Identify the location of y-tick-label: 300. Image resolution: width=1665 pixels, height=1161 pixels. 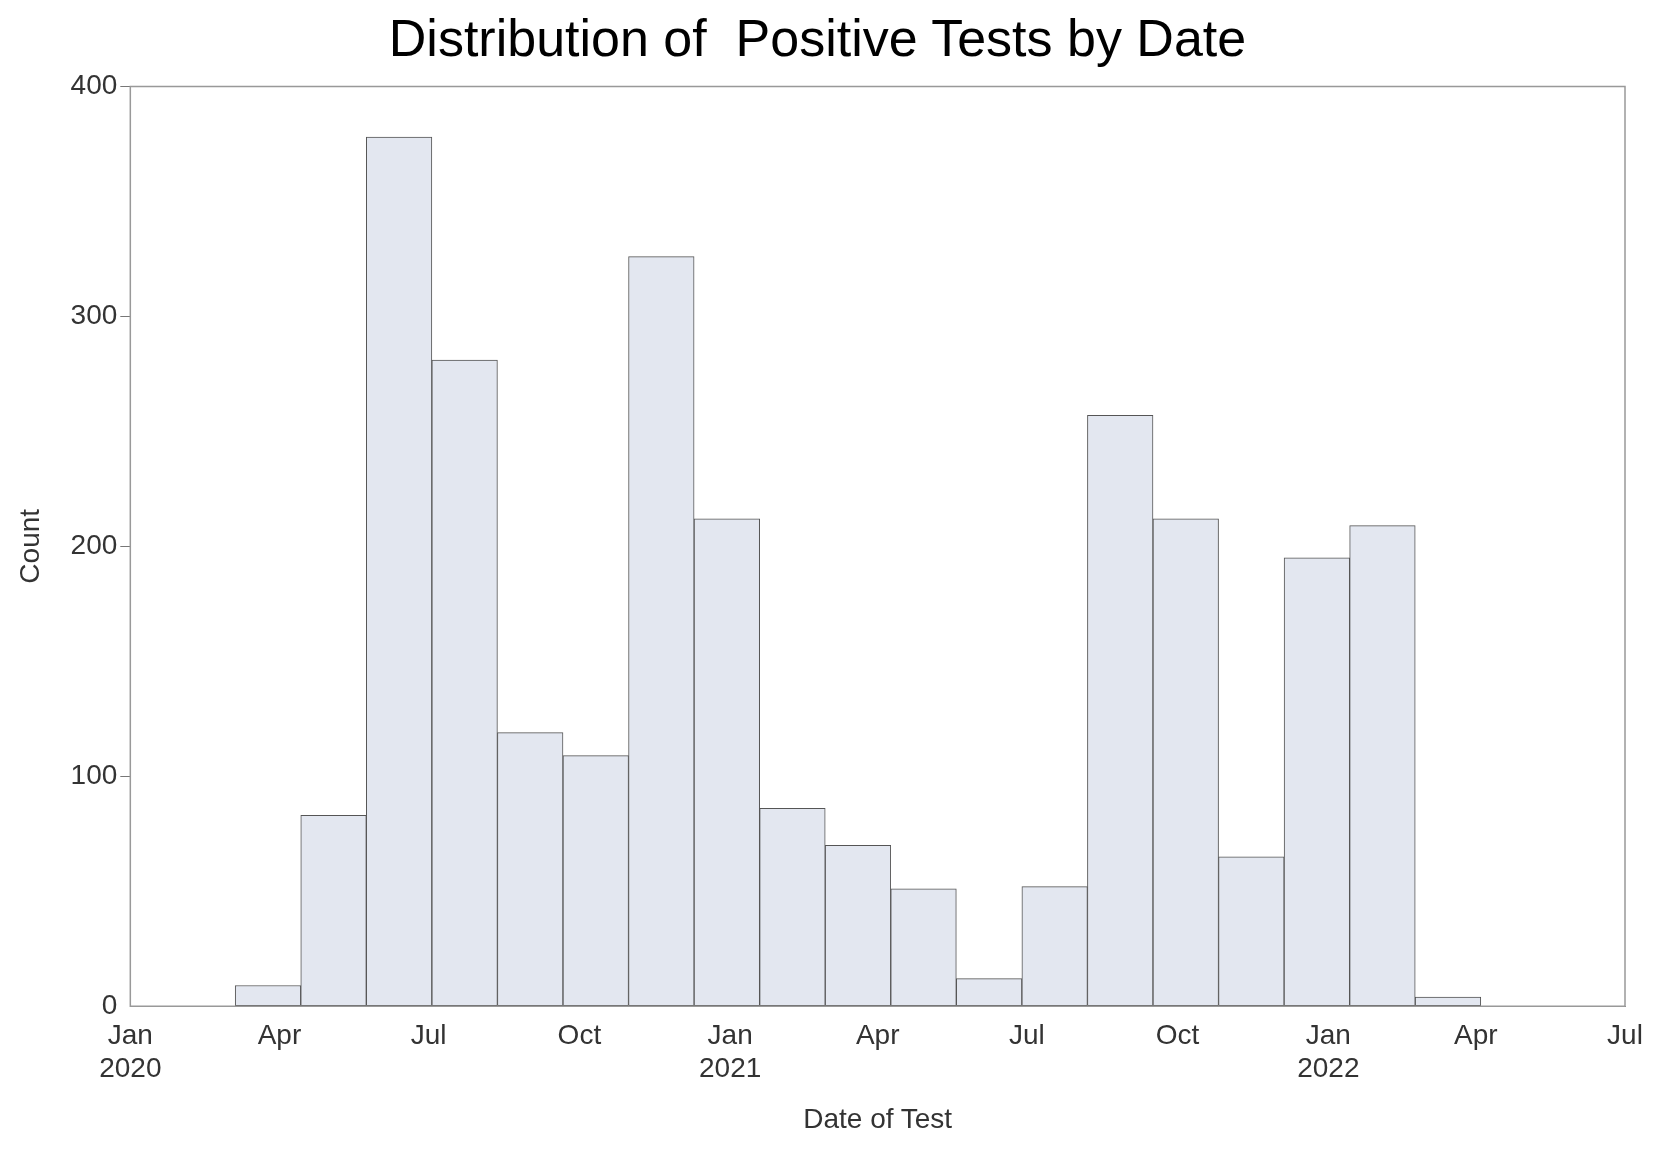
(94, 315).